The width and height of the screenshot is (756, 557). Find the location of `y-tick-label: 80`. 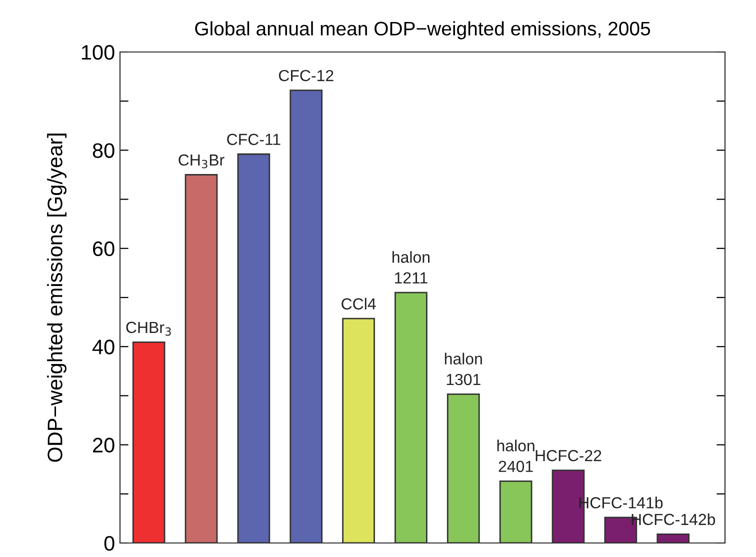

y-tick-label: 80 is located at coordinates (103, 150).